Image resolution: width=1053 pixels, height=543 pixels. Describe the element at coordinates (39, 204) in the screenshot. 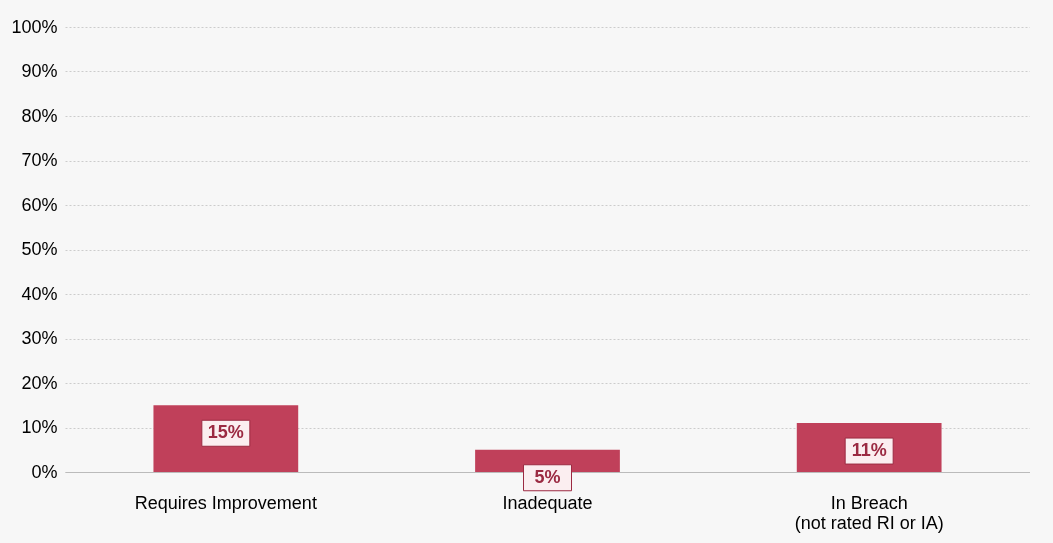

I see `y-tick-label: 60%` at that location.